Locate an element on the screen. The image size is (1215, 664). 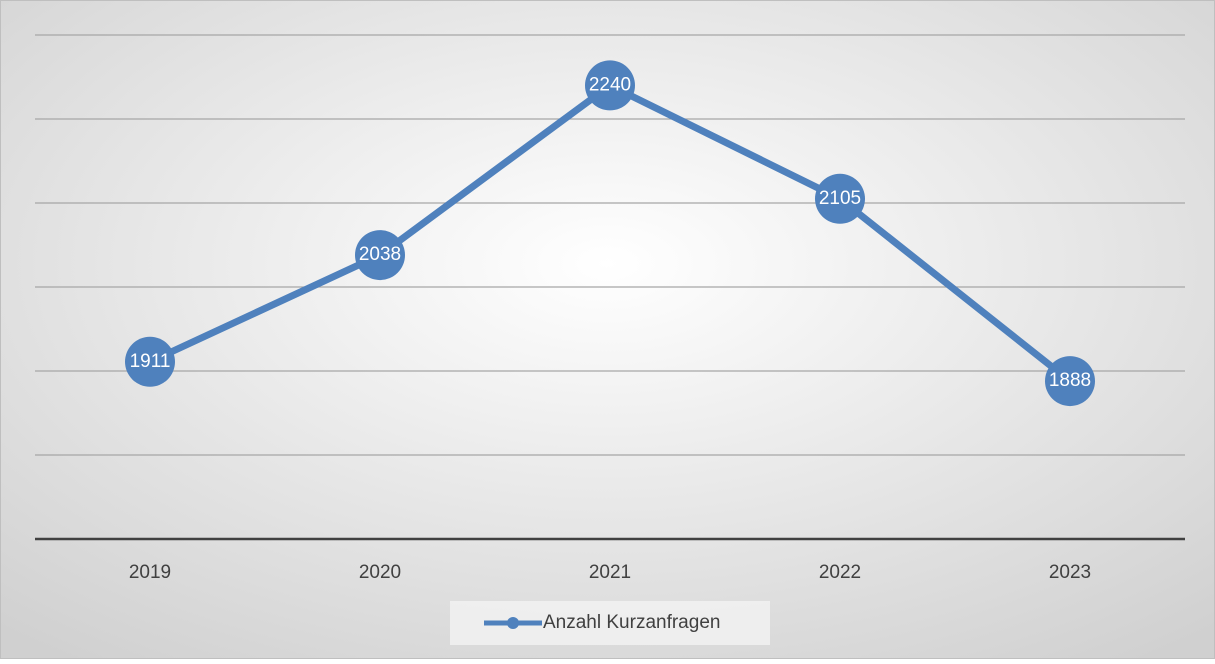
data-label: 2038 is located at coordinates (380, 254).